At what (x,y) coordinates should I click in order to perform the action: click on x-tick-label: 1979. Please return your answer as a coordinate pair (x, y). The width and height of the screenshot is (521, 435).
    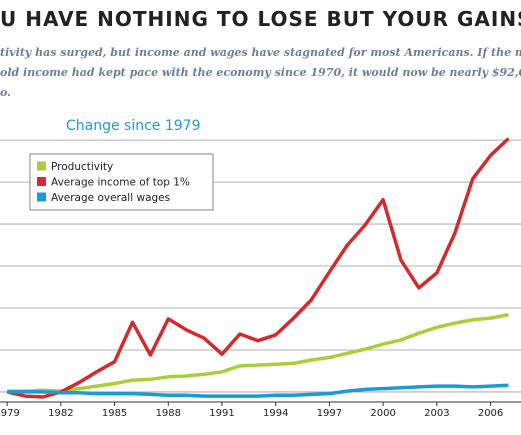
    Looking at the image, I should click on (10, 413).